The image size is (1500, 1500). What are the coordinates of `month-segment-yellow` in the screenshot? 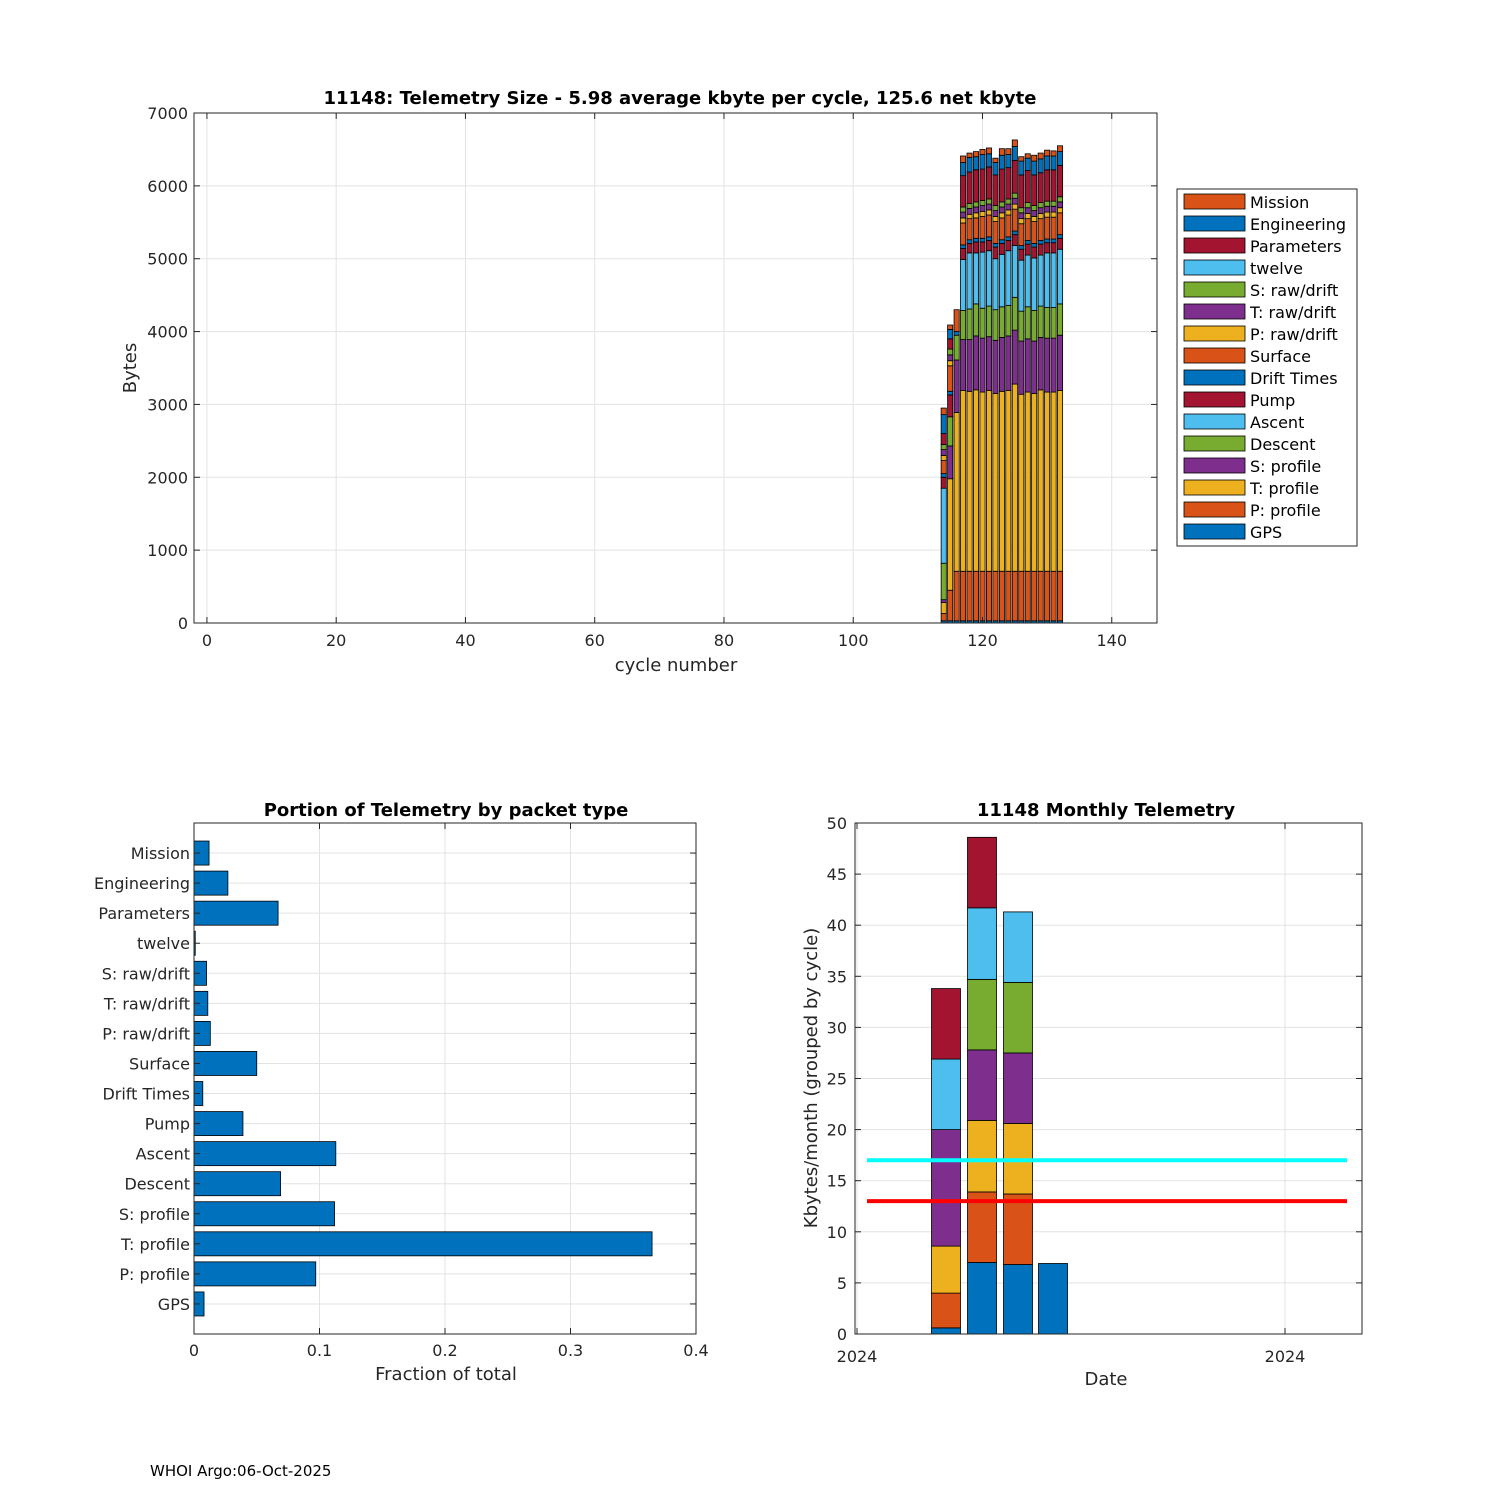 It's located at (982, 1156).